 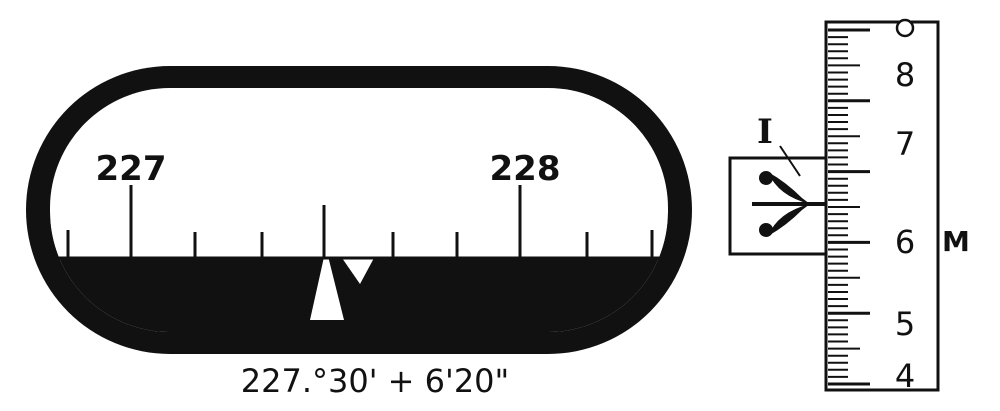 What do you see at coordinates (905, 28) in the screenshot?
I see `scale-top-ring` at bounding box center [905, 28].